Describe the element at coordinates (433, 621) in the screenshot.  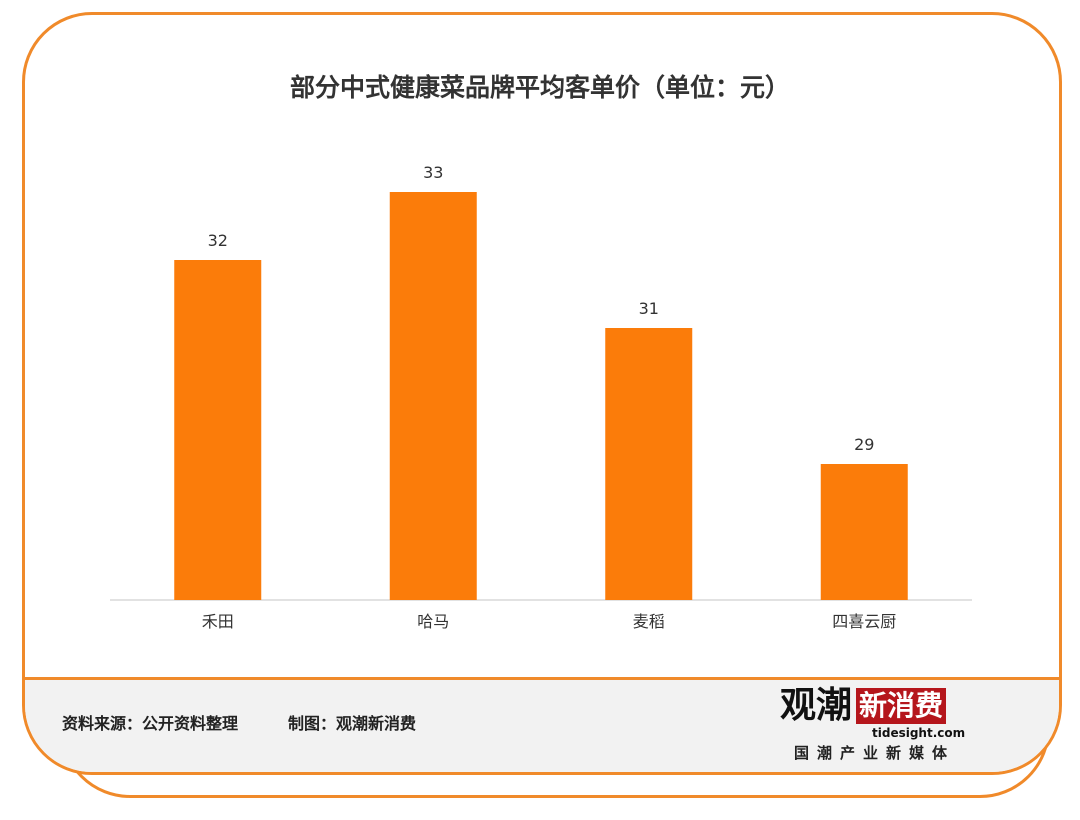
I see `category-label-1: 哈马` at that location.